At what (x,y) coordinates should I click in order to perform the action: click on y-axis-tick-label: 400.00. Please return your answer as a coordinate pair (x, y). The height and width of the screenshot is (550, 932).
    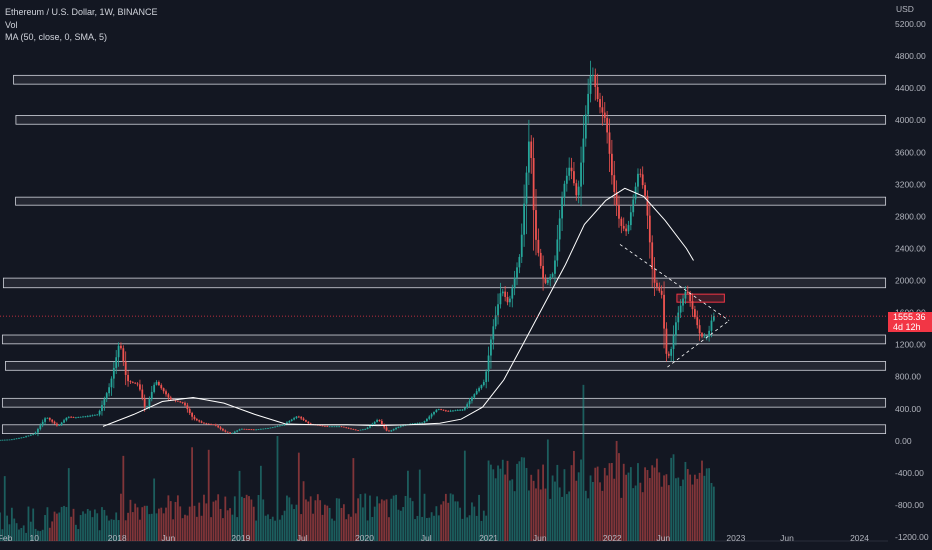
    Looking at the image, I should click on (908, 409).